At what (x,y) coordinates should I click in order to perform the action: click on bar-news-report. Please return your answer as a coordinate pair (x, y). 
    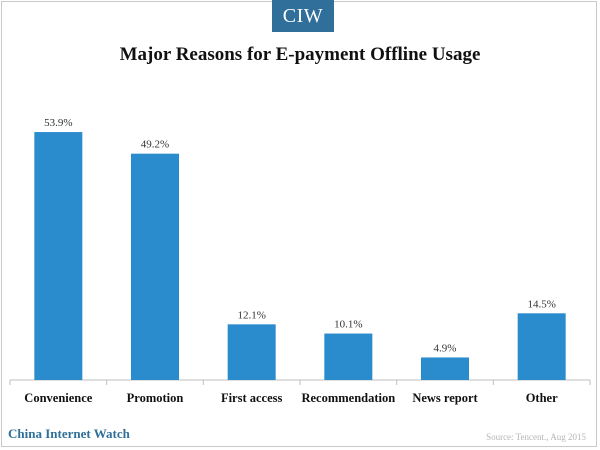
    Looking at the image, I should click on (445, 368).